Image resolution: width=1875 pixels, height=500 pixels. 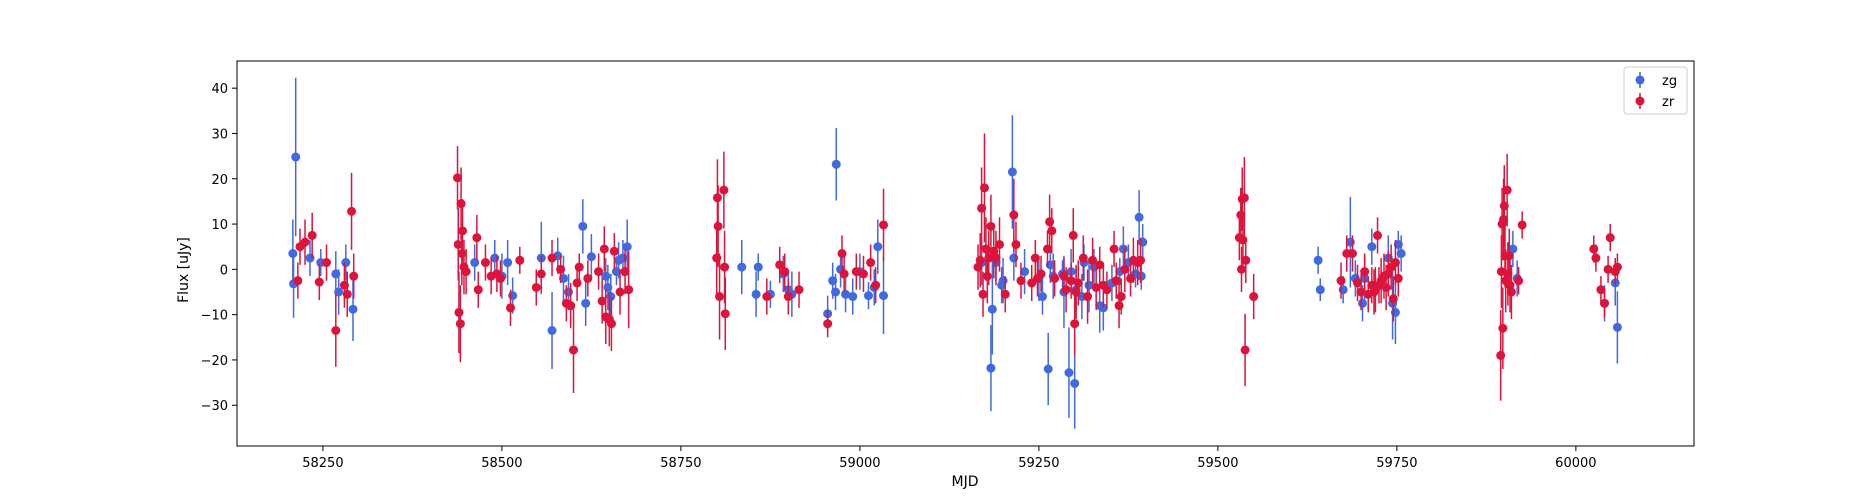 I want to click on x-axis-label: MJD, so click(x=965, y=482).